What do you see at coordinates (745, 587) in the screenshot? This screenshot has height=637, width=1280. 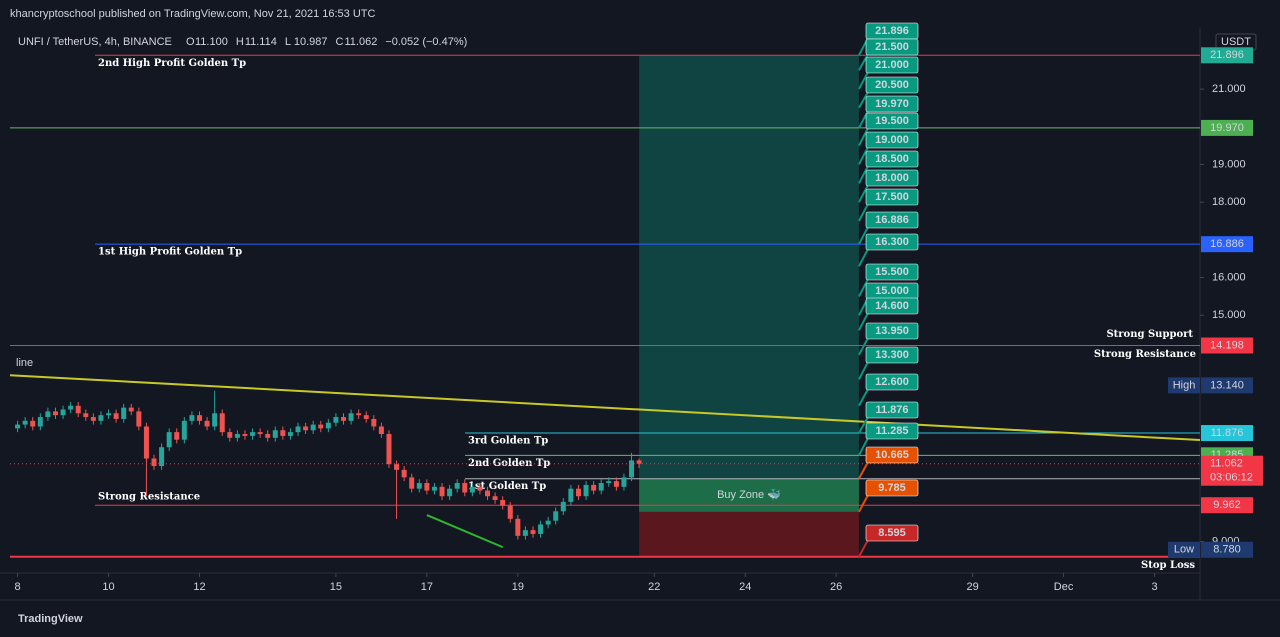 I see `x-tick-label: 24` at bounding box center [745, 587].